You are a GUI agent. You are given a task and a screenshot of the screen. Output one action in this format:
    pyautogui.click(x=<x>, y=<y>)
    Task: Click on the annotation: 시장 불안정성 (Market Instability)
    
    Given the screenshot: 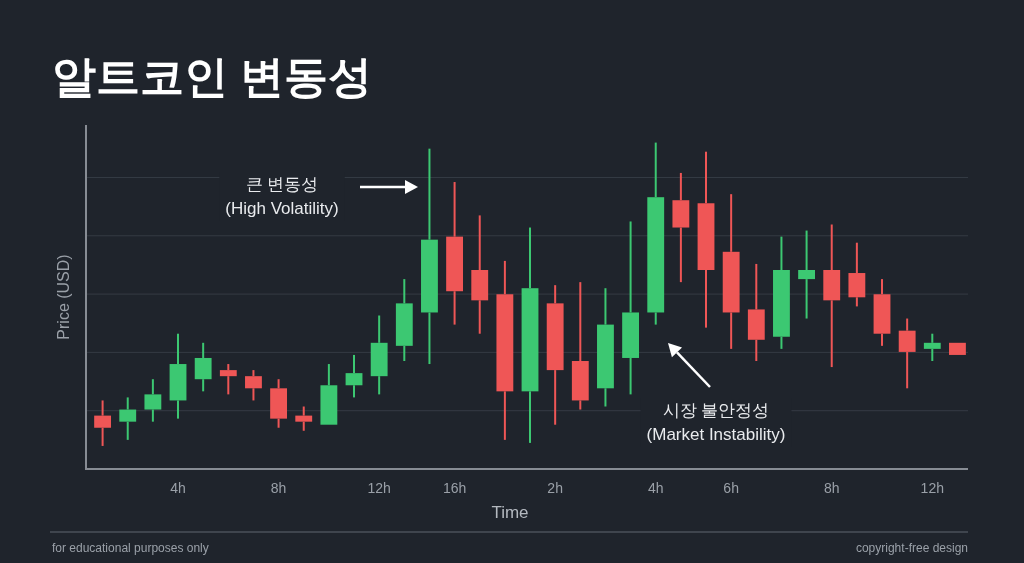 What is the action you would take?
    pyautogui.click(x=716, y=422)
    